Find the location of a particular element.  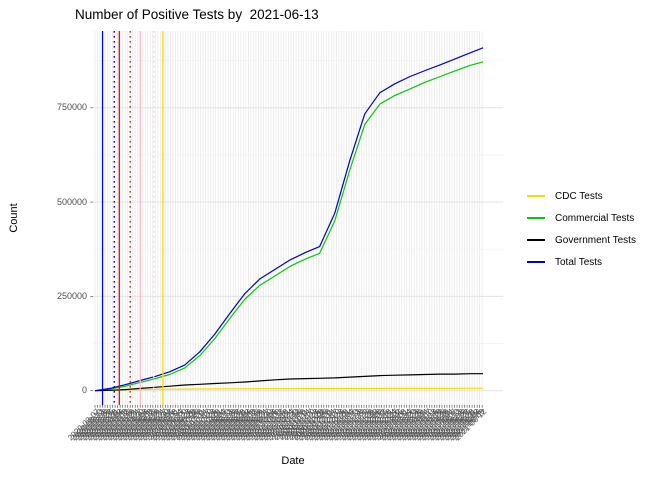

y-tick-label: 250000 is located at coordinates (71, 295).